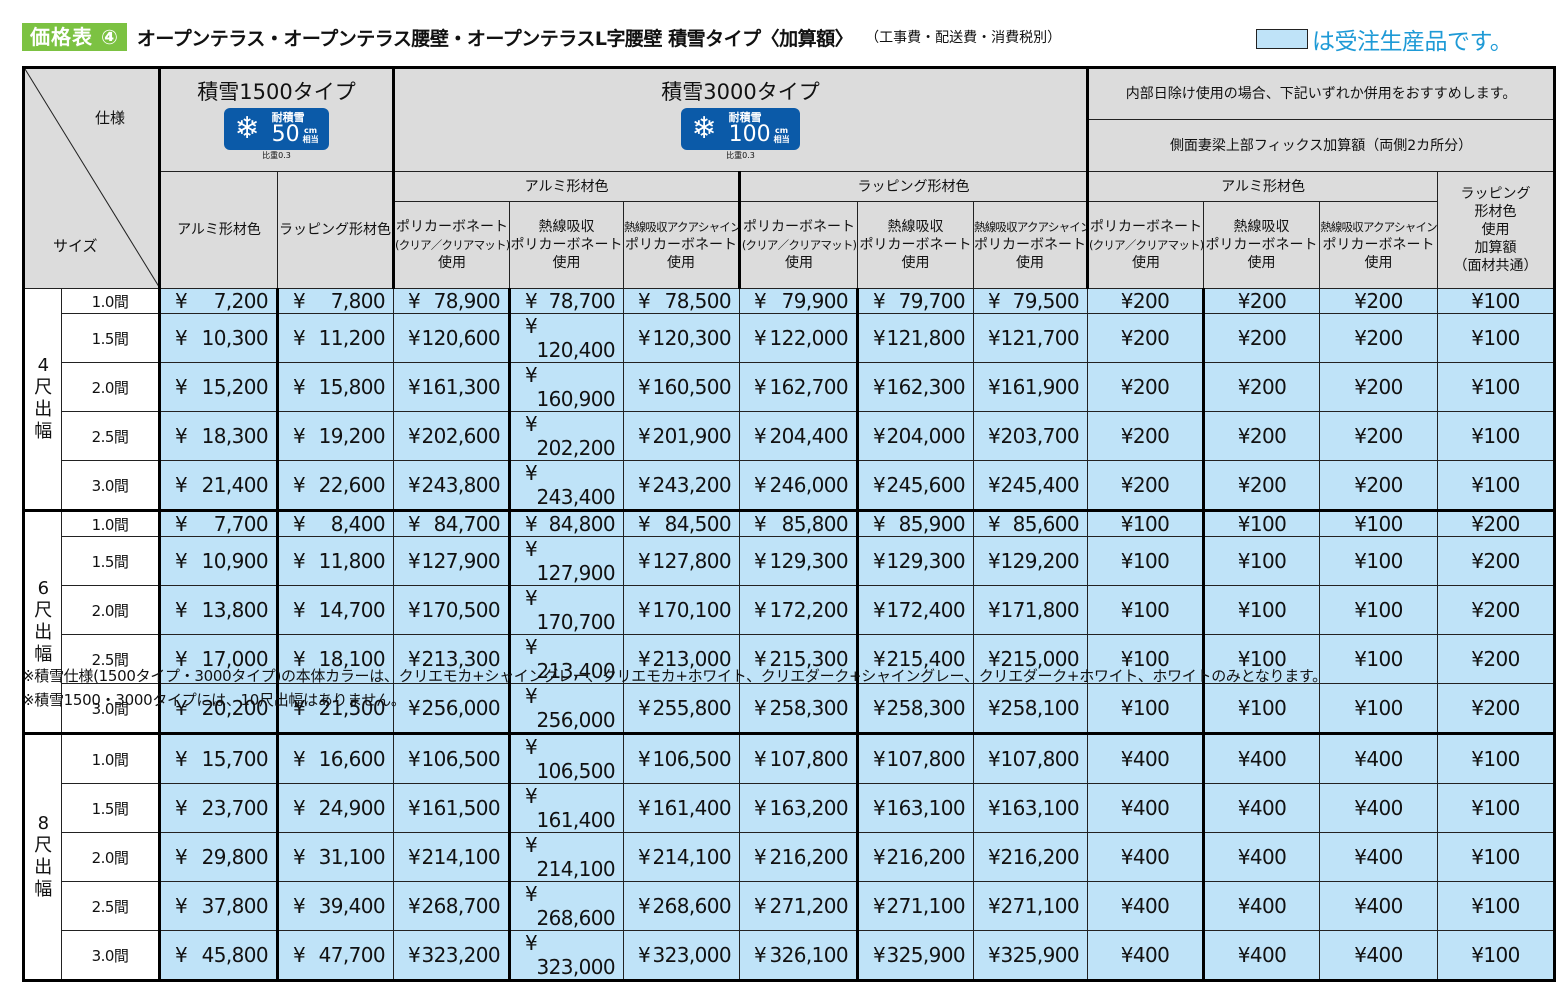 The height and width of the screenshot is (982, 1568). I want to click on size-cell: 2.0間, so click(110, 387).